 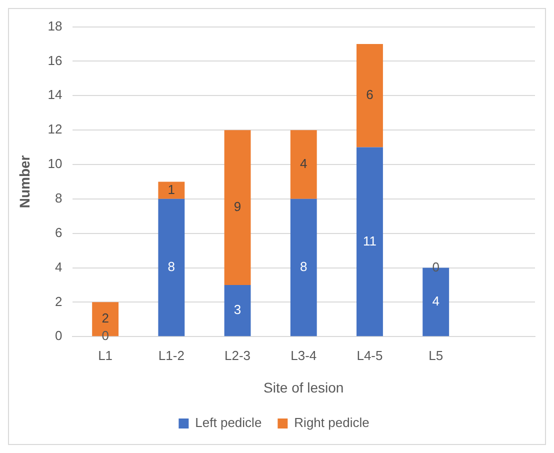 I want to click on data-label: 6, so click(x=370, y=94).